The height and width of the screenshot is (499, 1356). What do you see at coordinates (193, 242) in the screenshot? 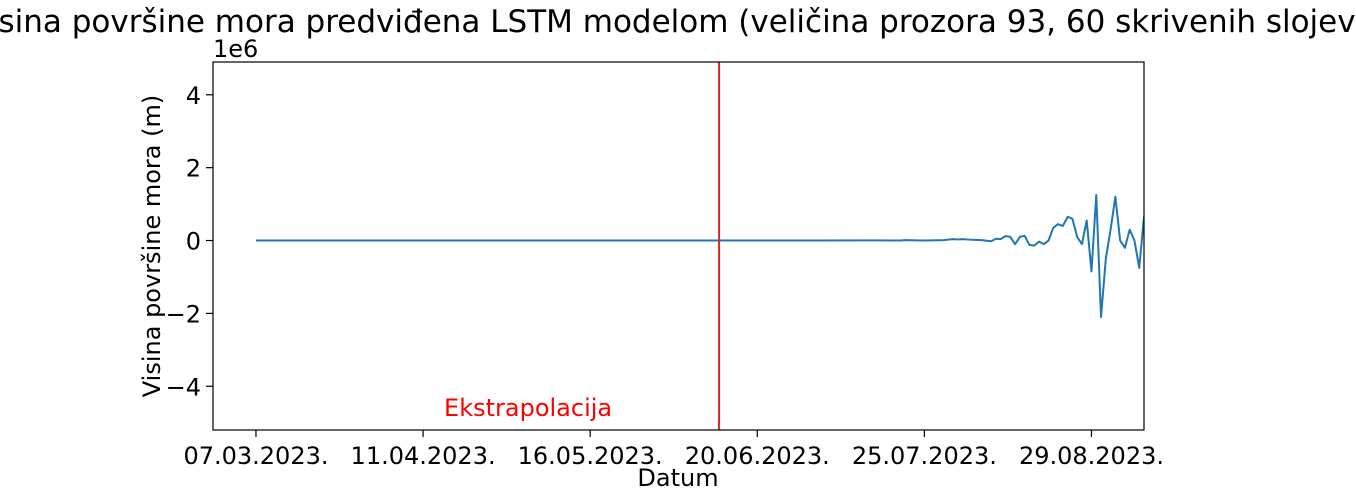
I see `y-tick-label: 0` at bounding box center [193, 242].